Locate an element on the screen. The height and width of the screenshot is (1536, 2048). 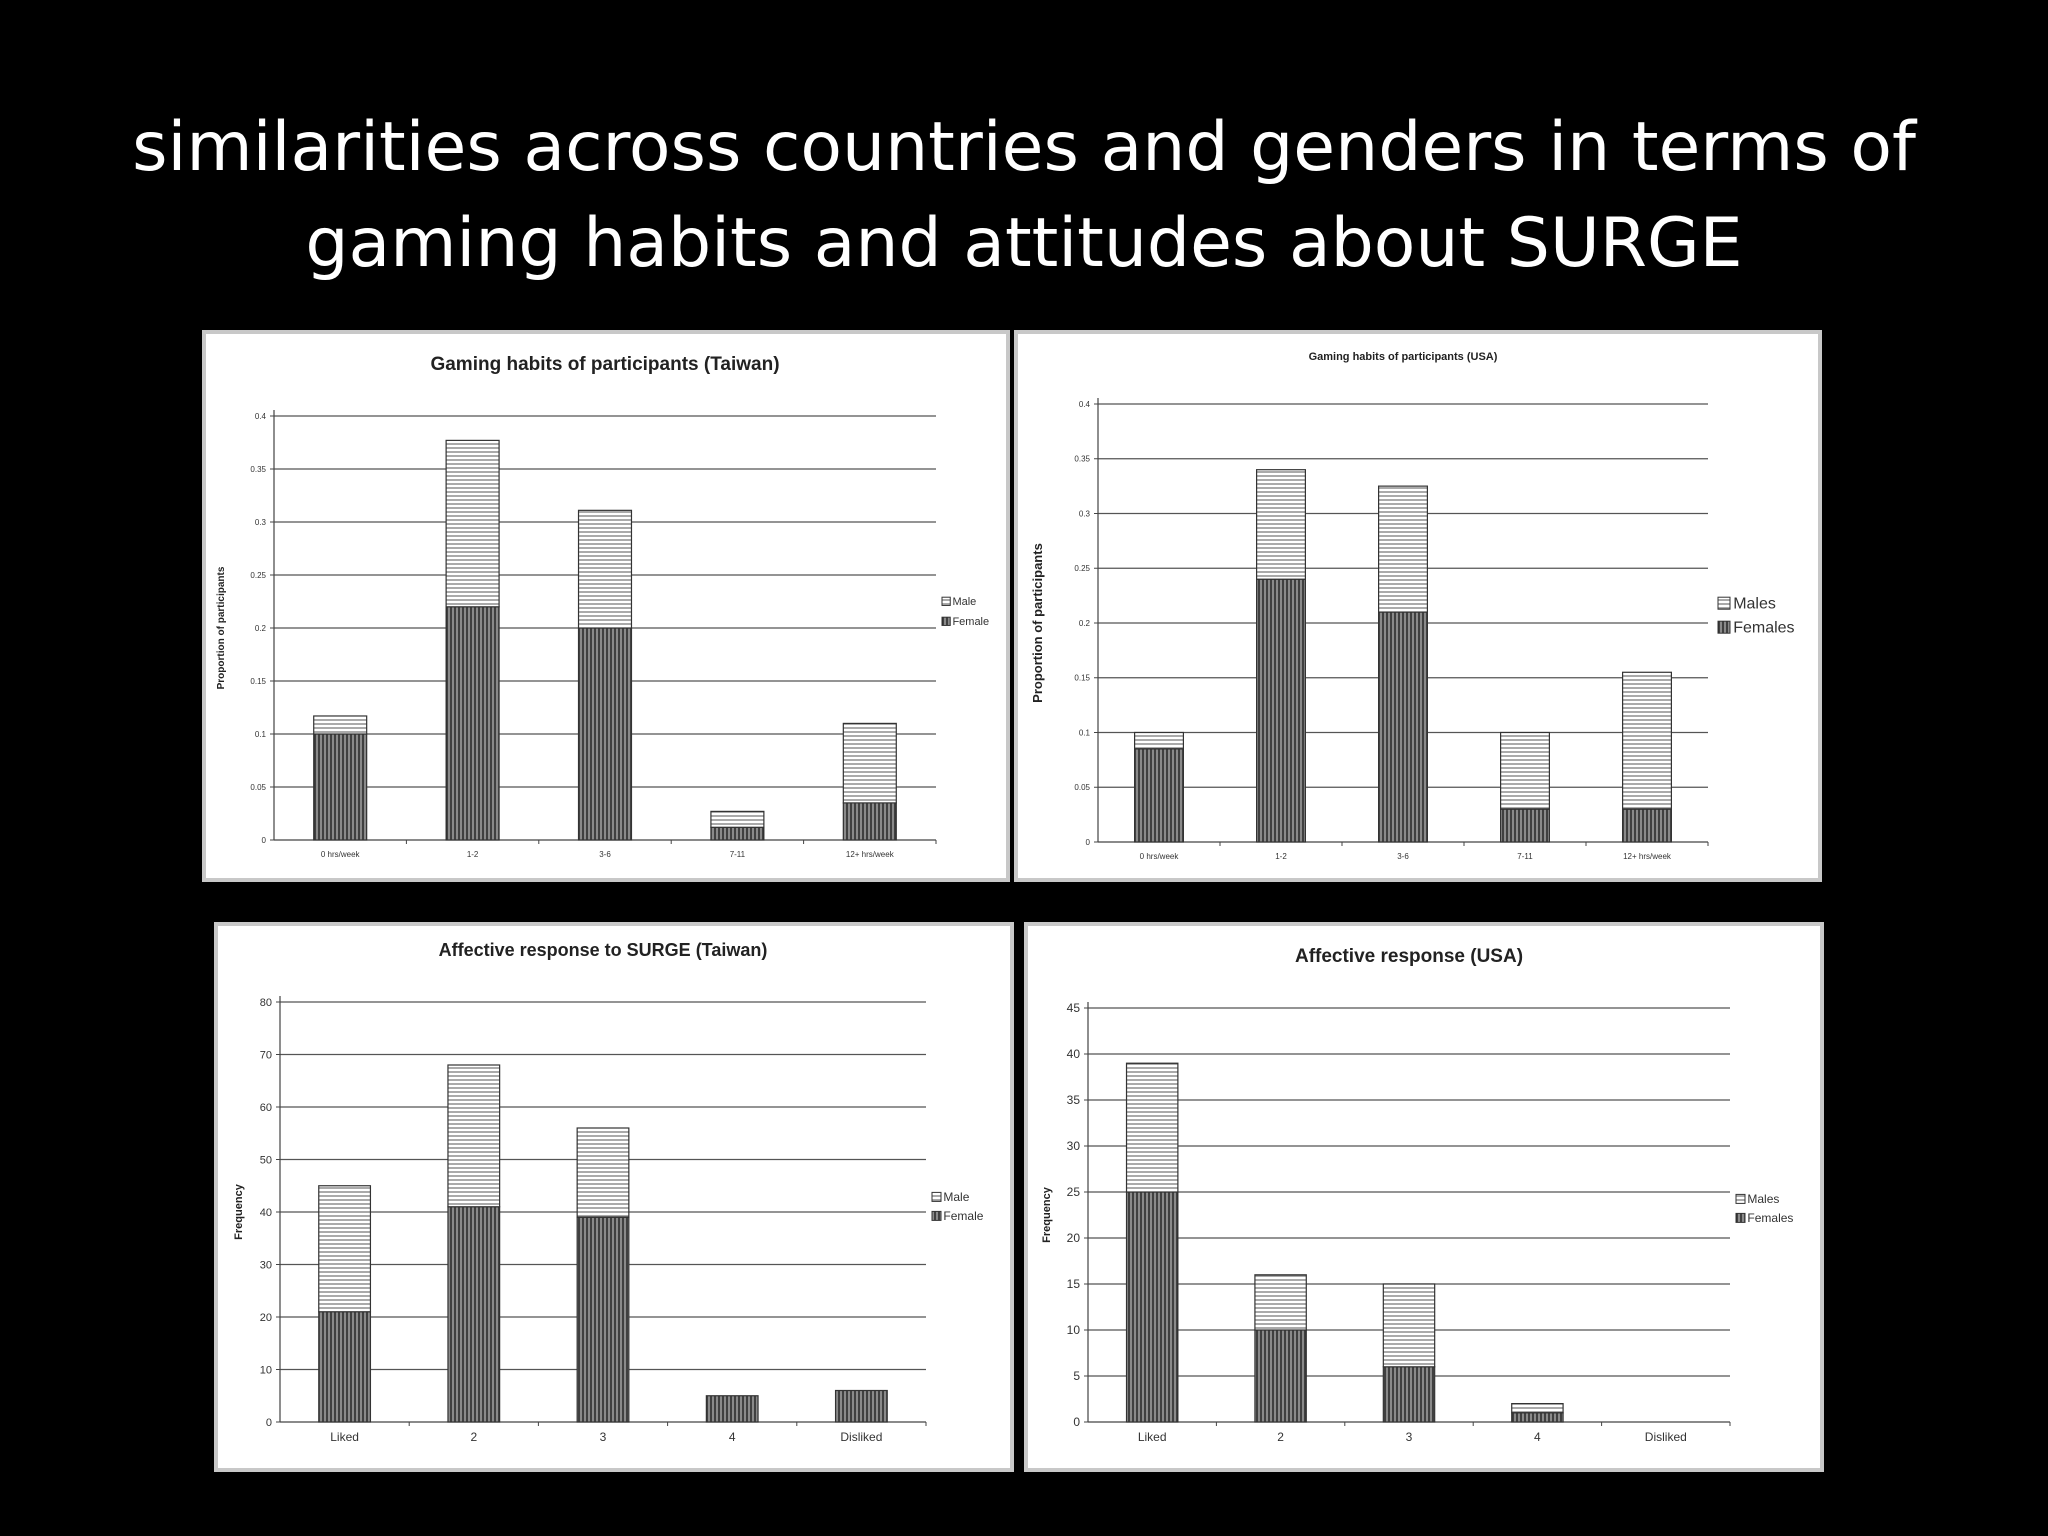
y-tick-label: 0.4 is located at coordinates (1085, 404).